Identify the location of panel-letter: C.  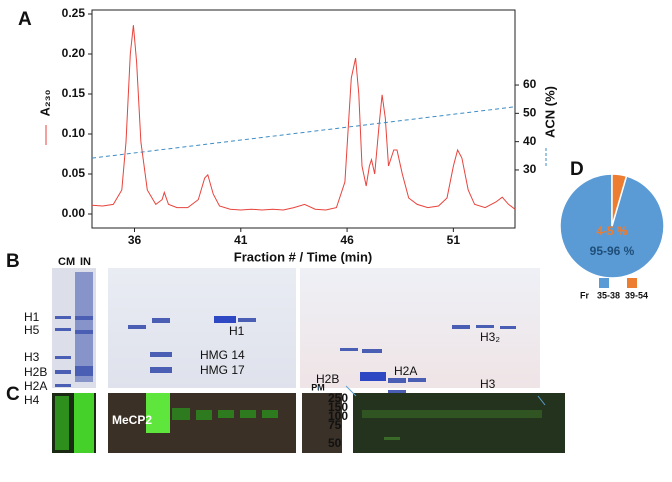
(13, 394).